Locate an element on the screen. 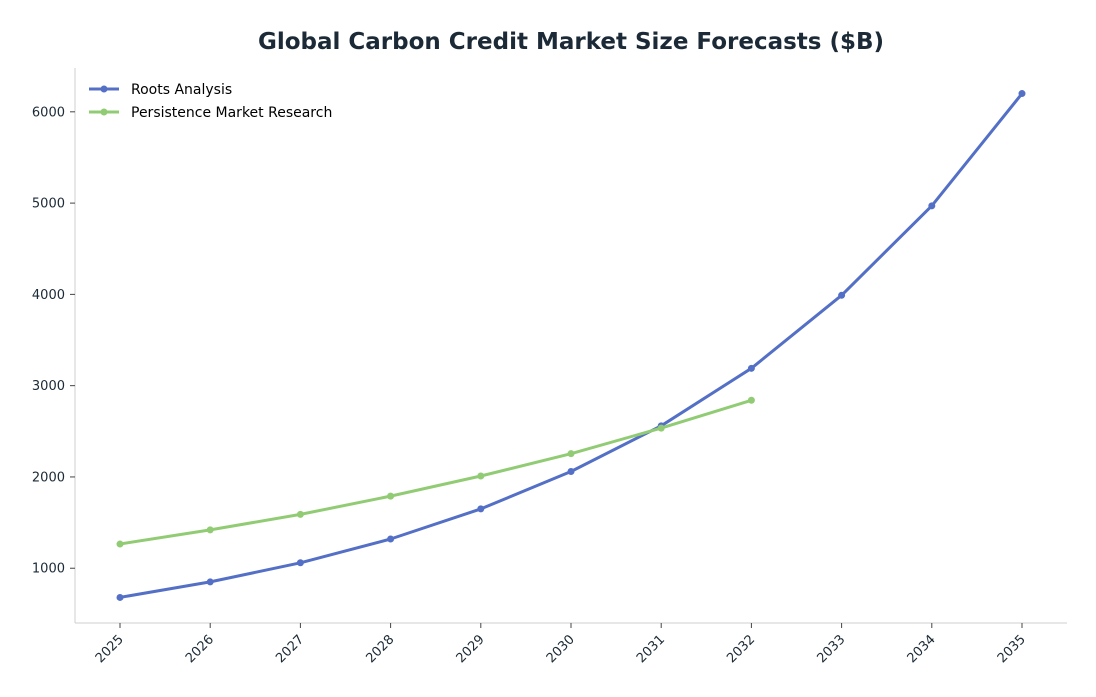  x-tick-label: 2032 is located at coordinates (741, 649).